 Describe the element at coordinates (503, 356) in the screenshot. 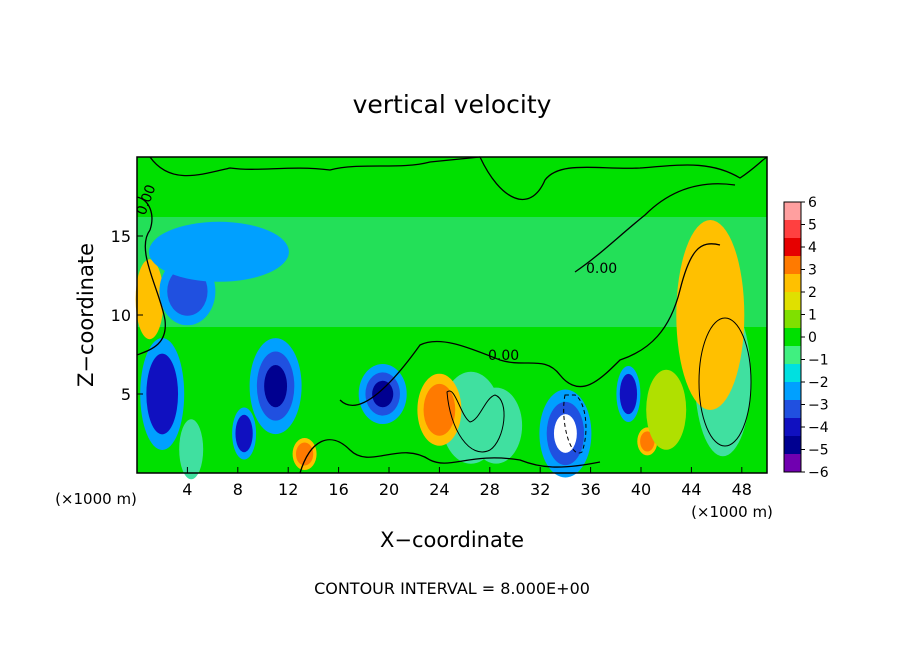

I see `contour-label-center: 0.00` at that location.